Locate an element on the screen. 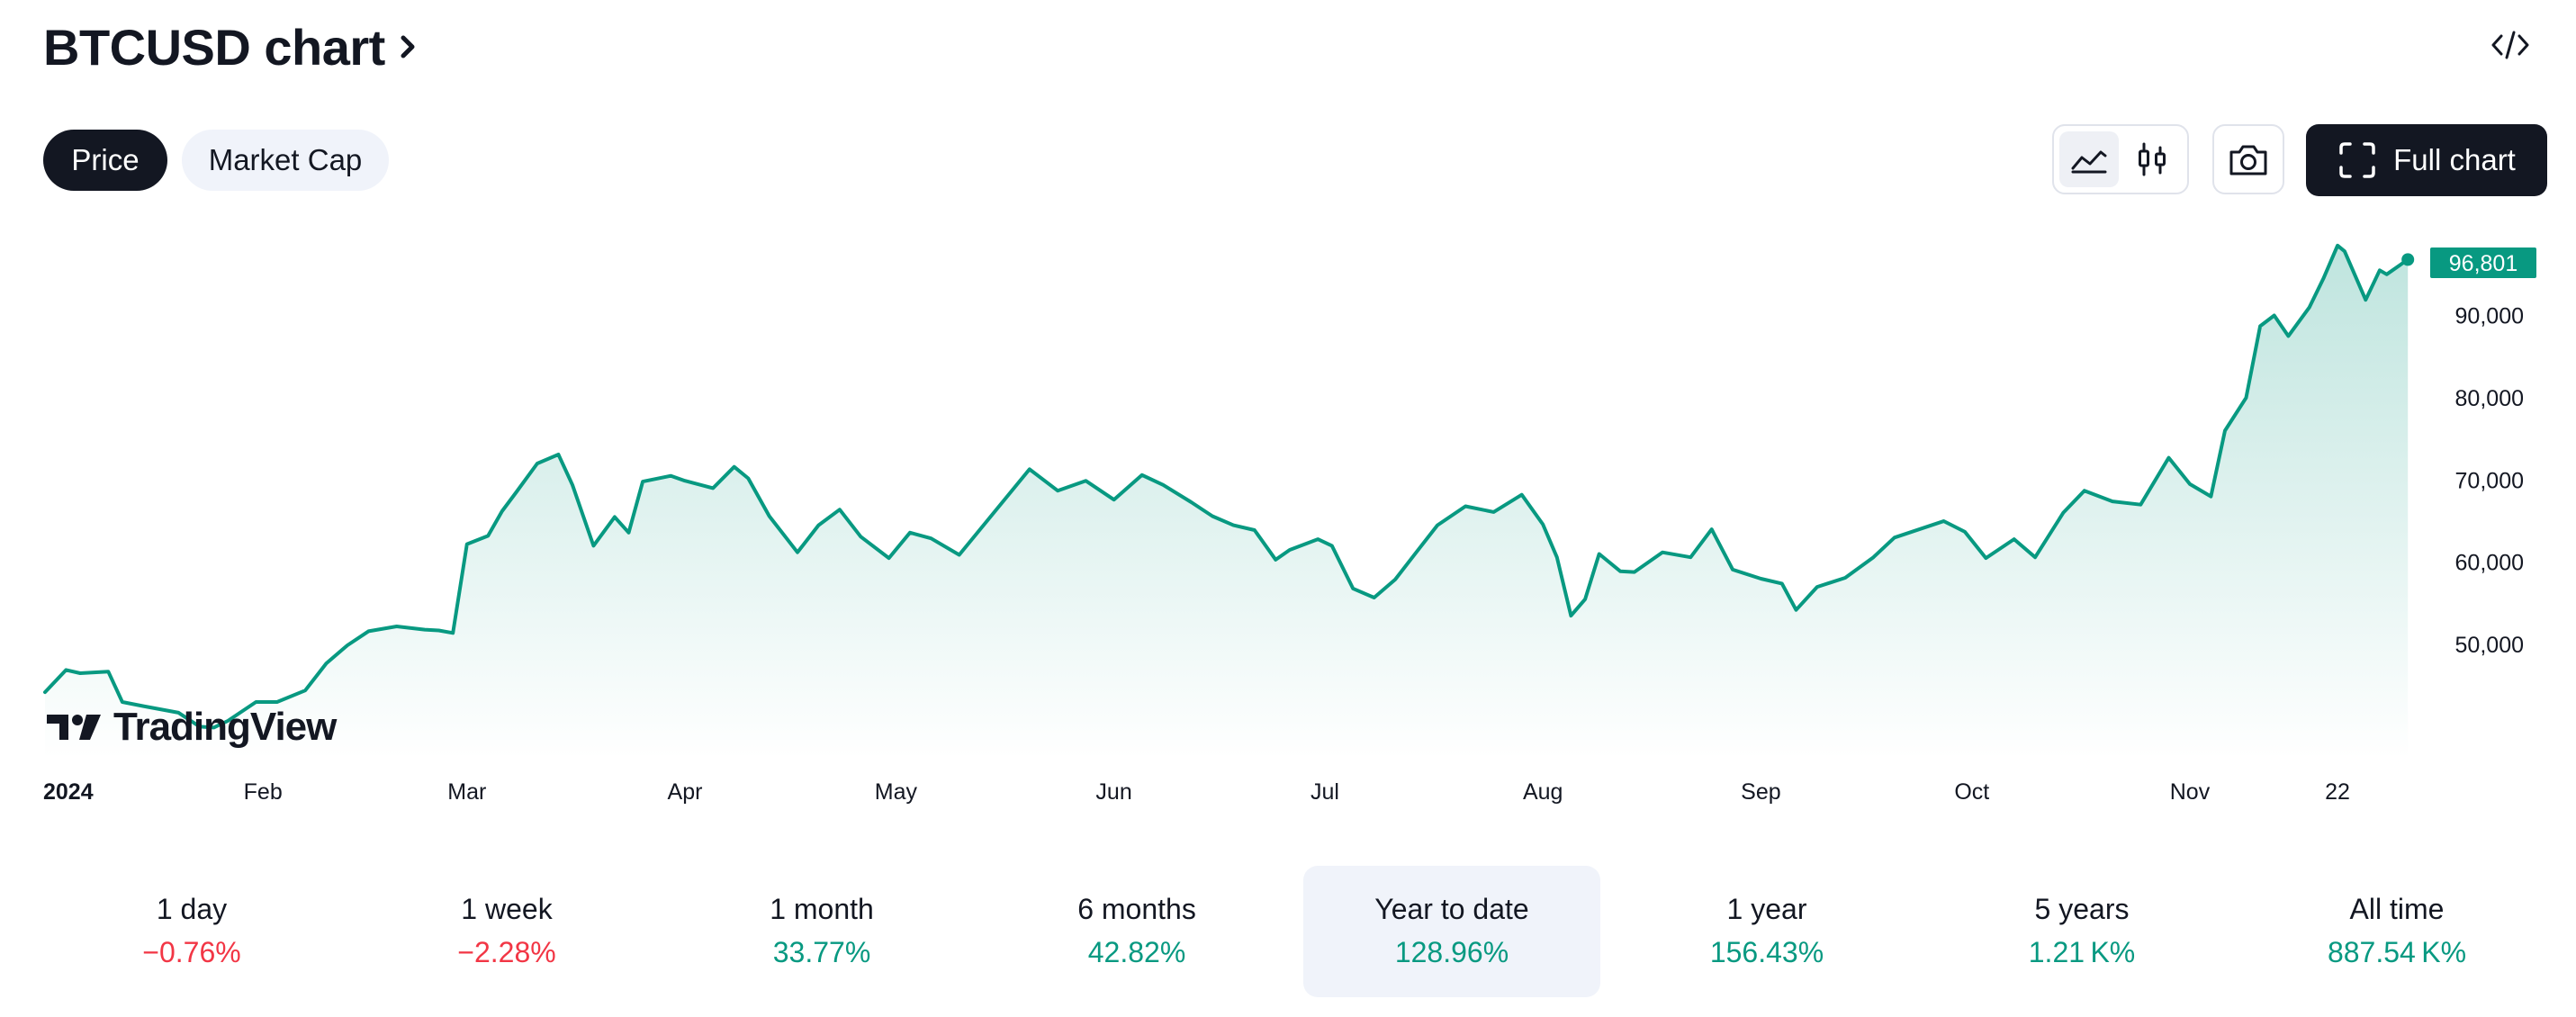  period-button: Year to date 128.96% is located at coordinates (1451, 931).